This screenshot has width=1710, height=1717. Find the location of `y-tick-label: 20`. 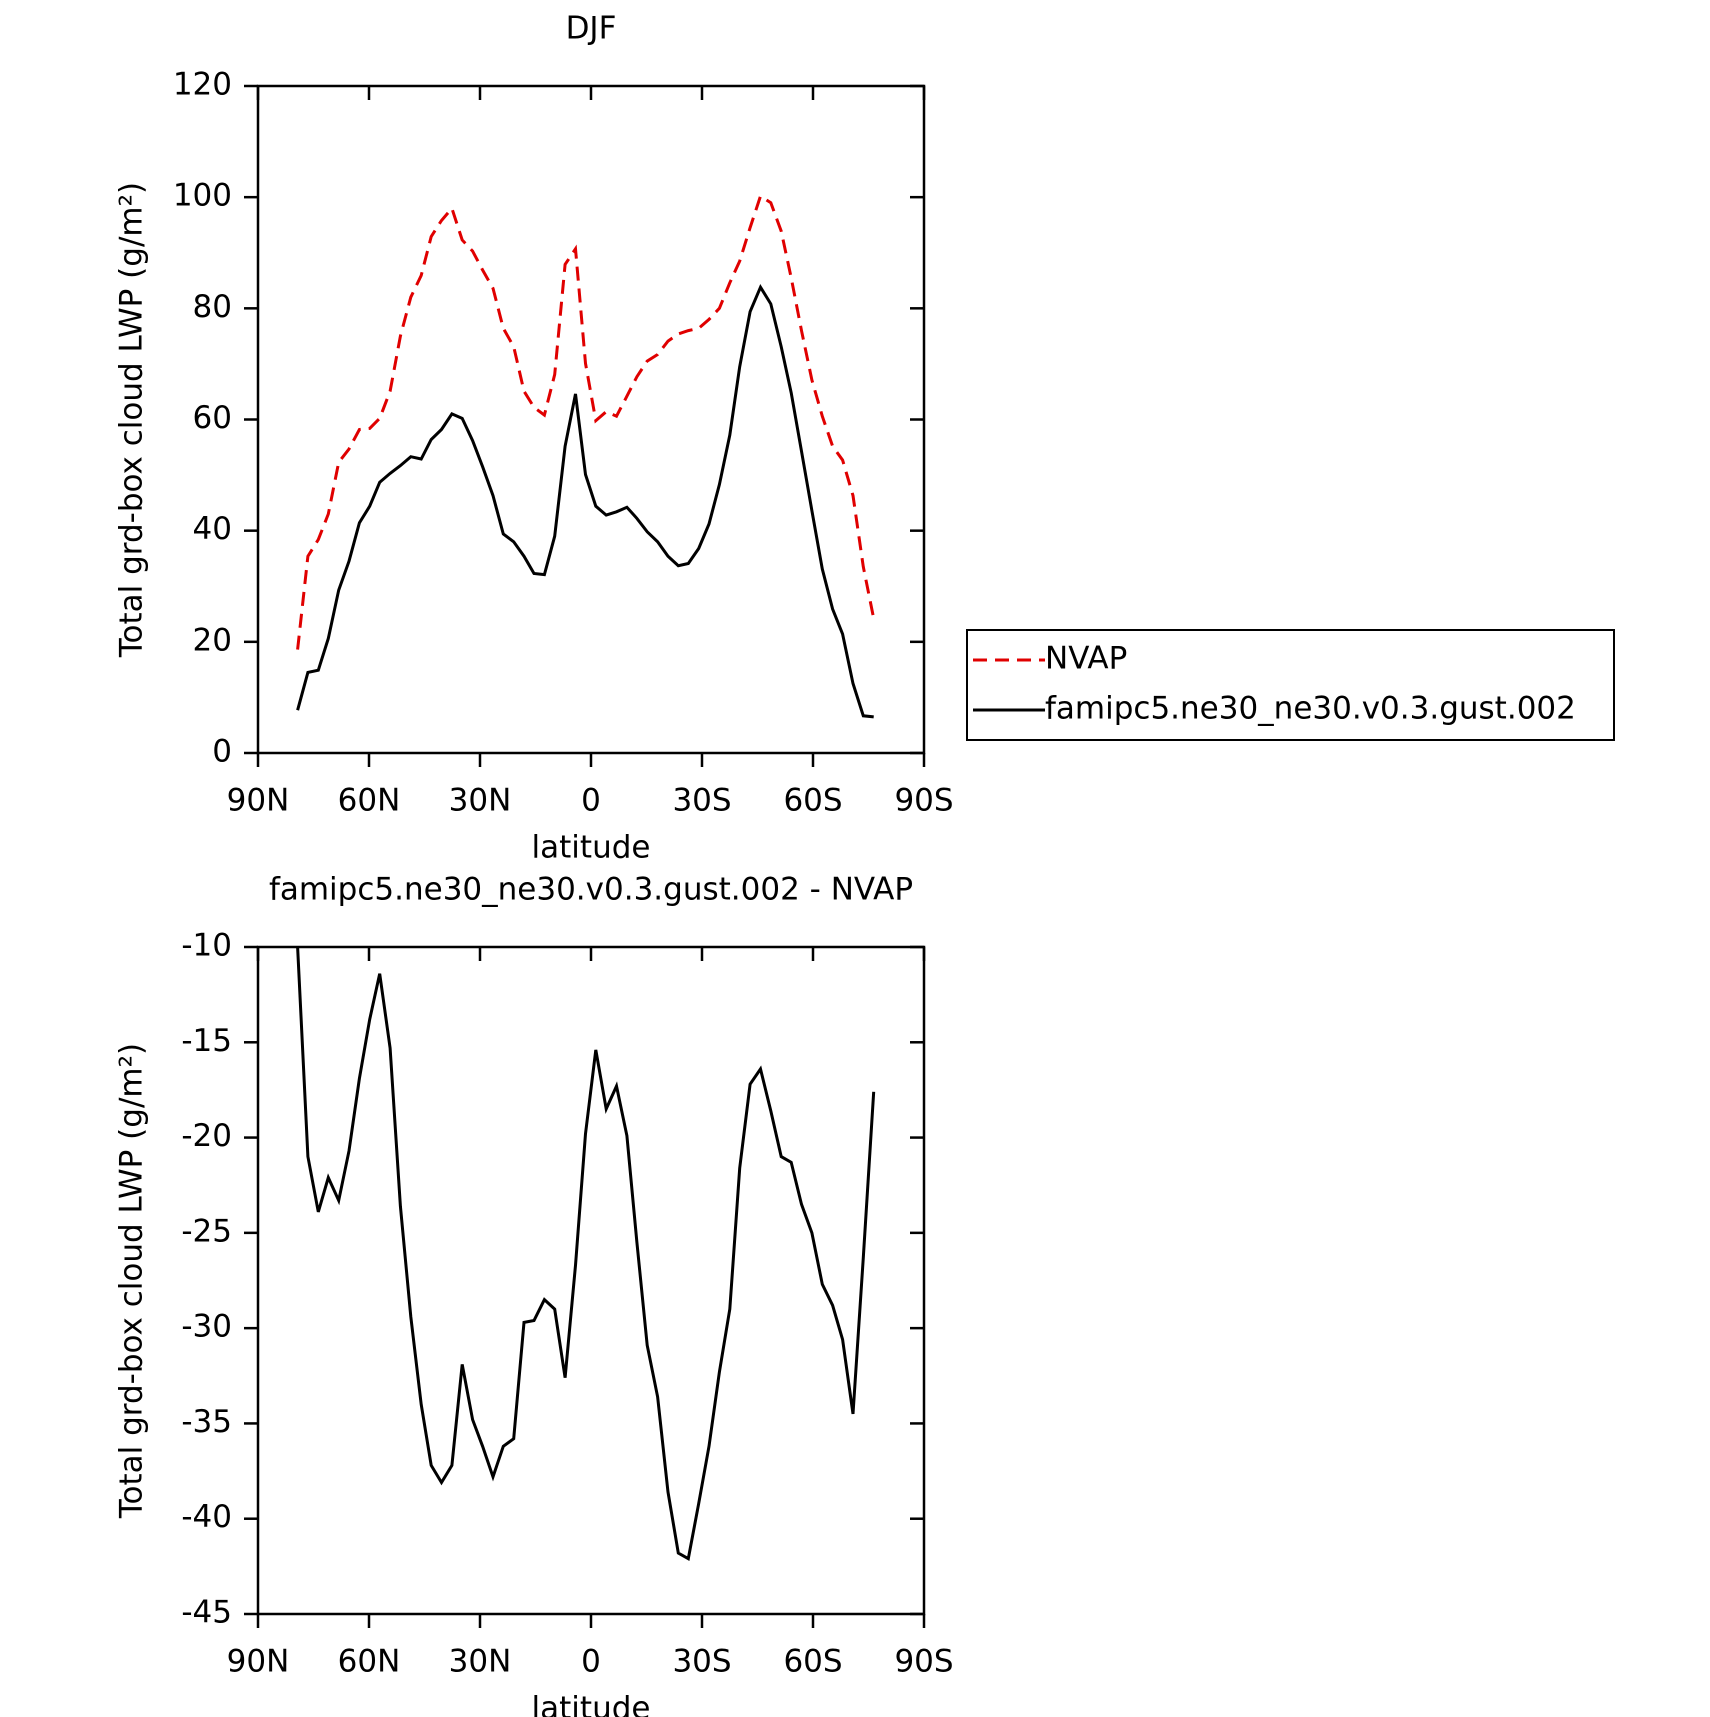

y-tick-label: 20 is located at coordinates (212, 640).